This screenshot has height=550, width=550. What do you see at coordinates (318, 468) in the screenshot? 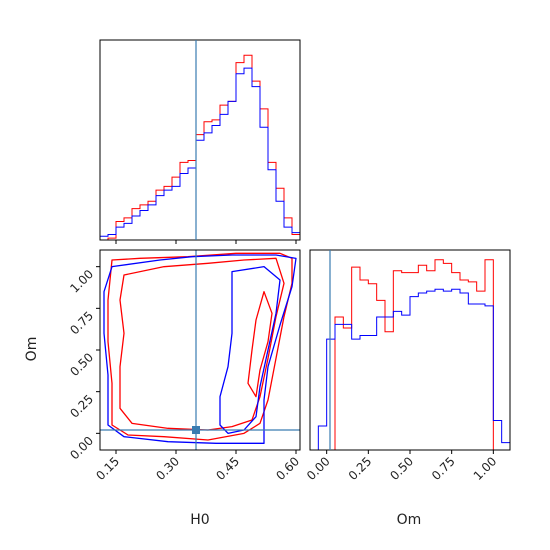
I see `om-xtick-label-0: 0.00` at bounding box center [318, 468].